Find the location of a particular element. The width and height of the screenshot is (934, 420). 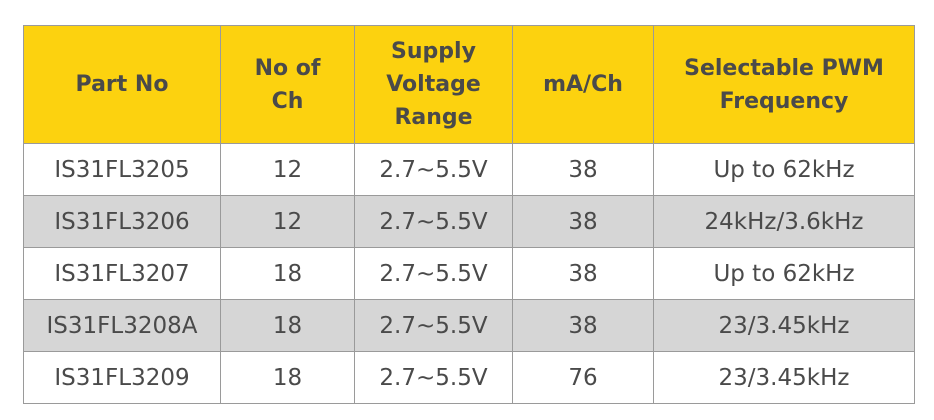

header-line: Ch is located at coordinates (287, 101).